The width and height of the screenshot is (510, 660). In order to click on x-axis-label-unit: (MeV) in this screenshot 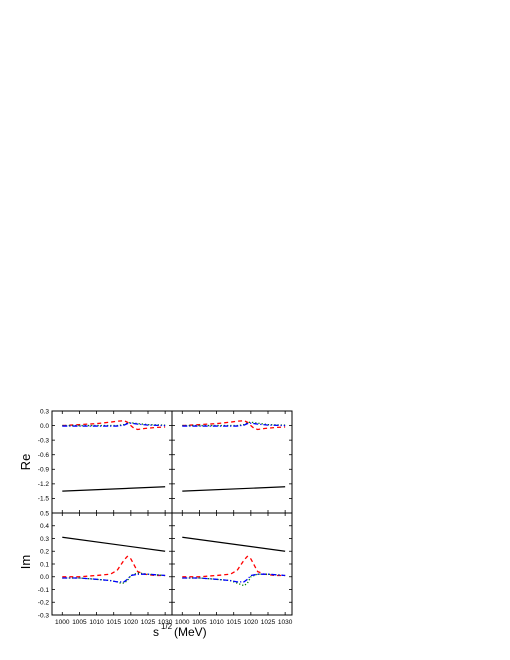, I will do `click(190, 632)`.